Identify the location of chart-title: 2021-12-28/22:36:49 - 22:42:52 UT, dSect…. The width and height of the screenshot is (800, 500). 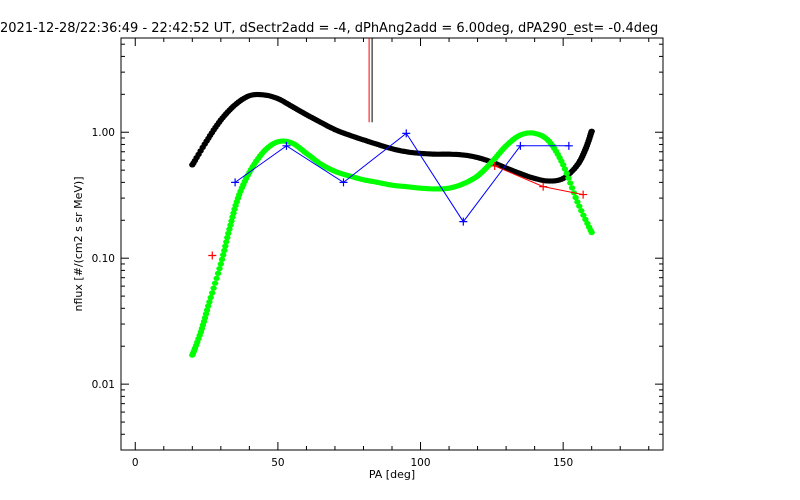
(329, 28).